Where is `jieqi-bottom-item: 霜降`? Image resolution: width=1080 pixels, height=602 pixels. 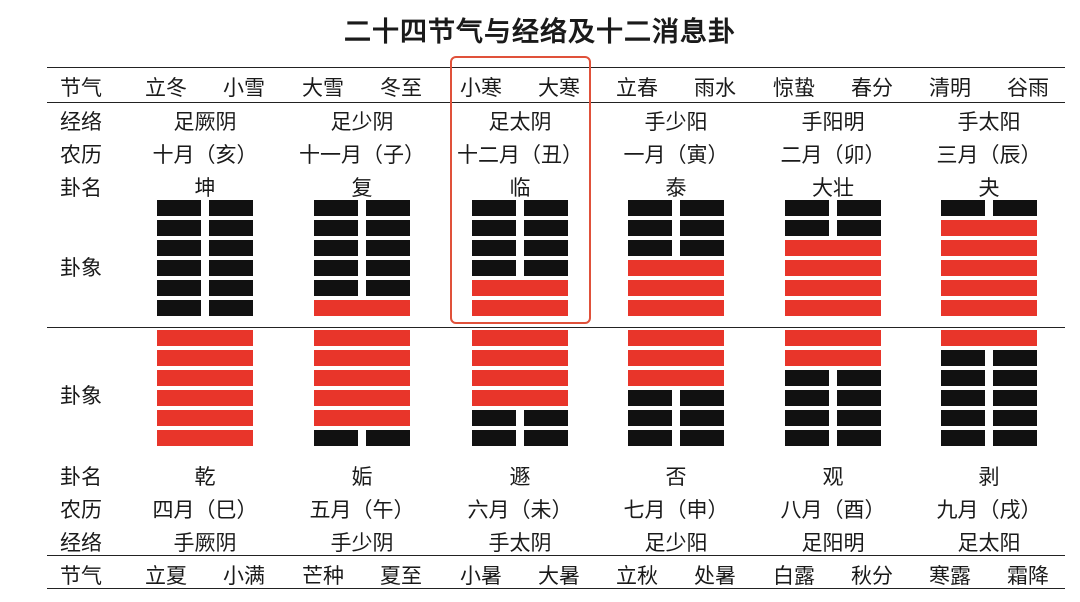 jieqi-bottom-item: 霜降 is located at coordinates (1028, 576).